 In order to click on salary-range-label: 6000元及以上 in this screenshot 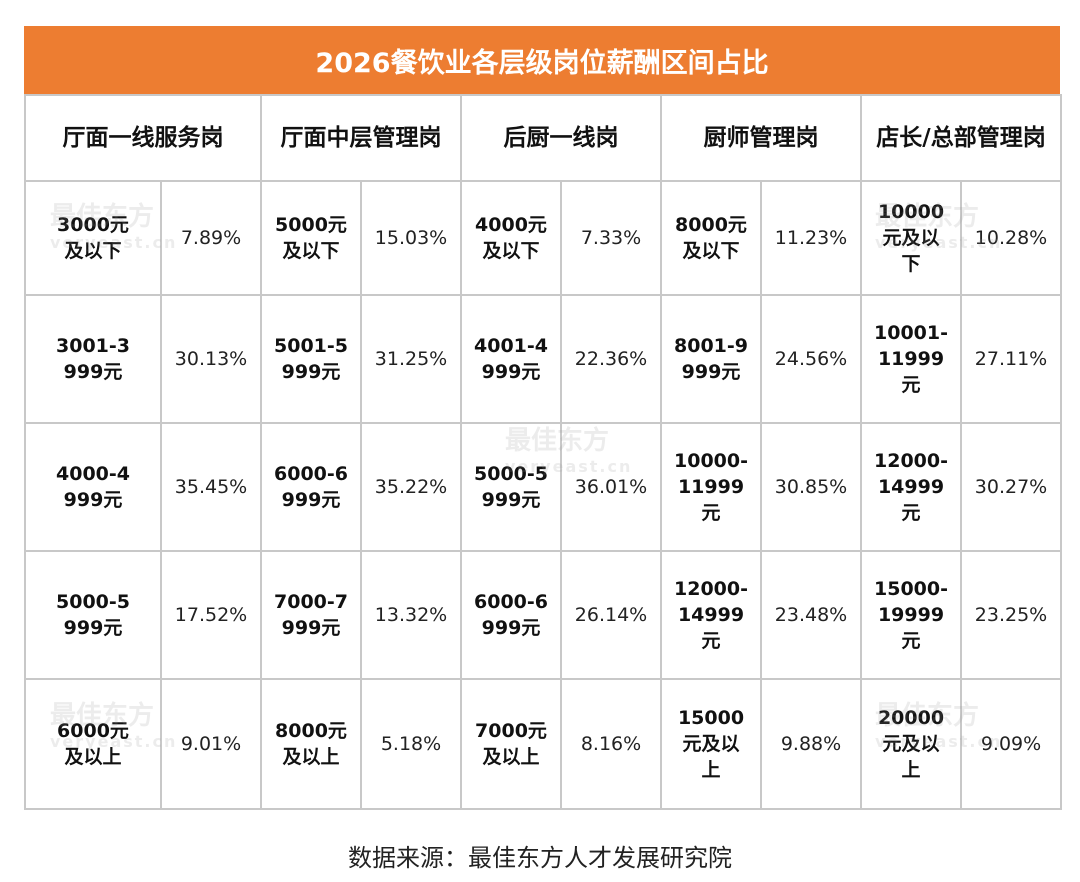, I will do `click(93, 744)`.